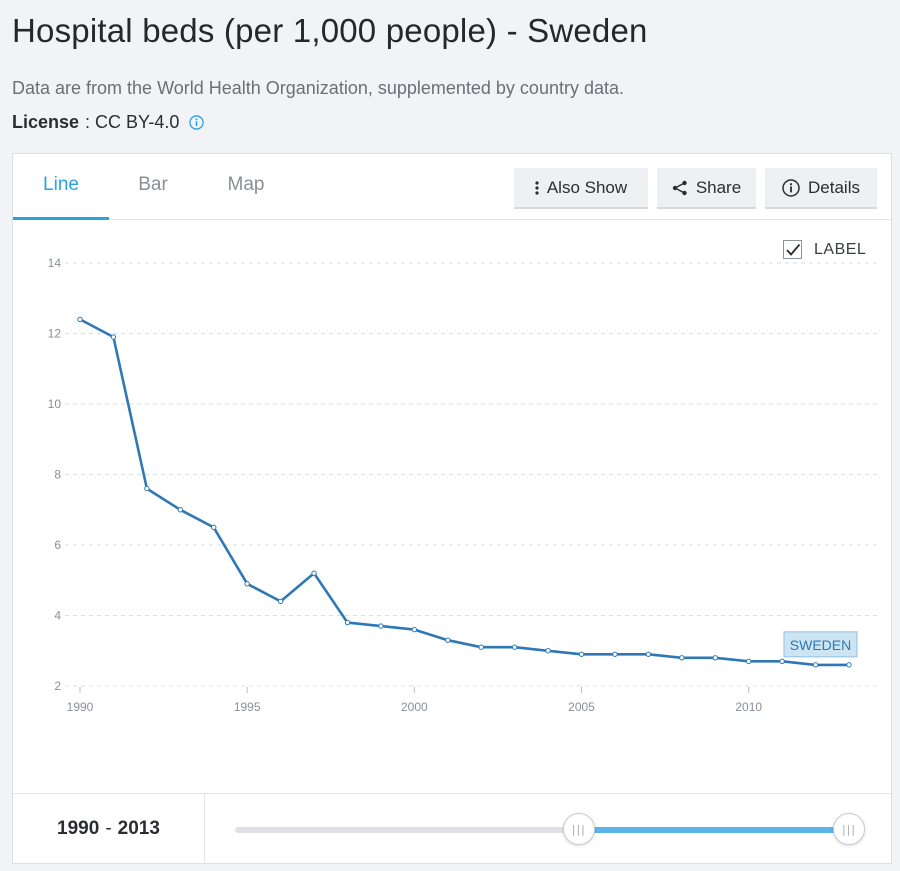 Image resolution: width=900 pixels, height=871 pixels. Describe the element at coordinates (587, 187) in the screenshot. I see `also-show-label: Also Show` at that location.